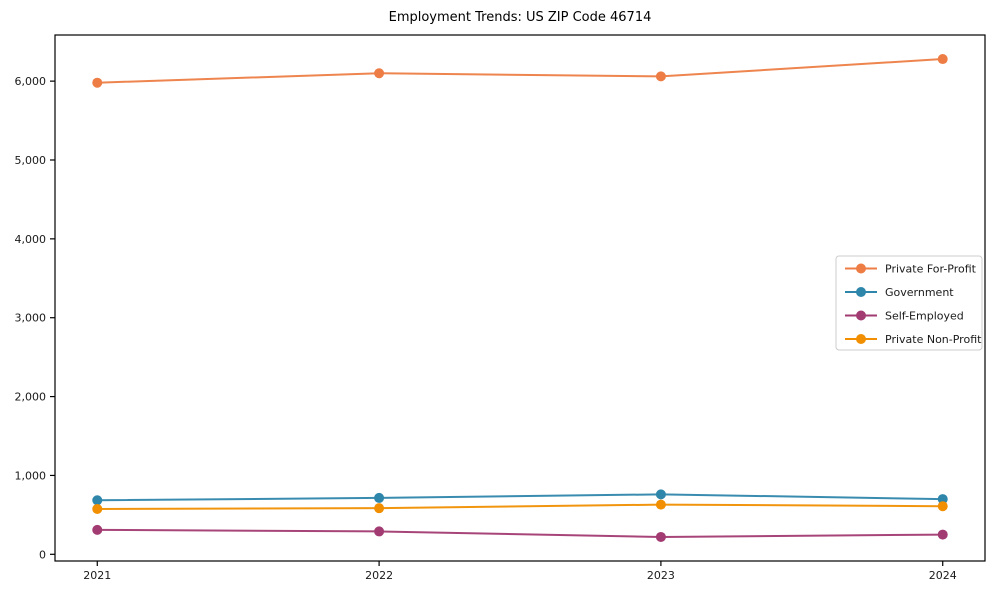 The height and width of the screenshot is (600, 1000). What do you see at coordinates (31, 81) in the screenshot?
I see `y-axis-tick-label: 6,000` at bounding box center [31, 81].